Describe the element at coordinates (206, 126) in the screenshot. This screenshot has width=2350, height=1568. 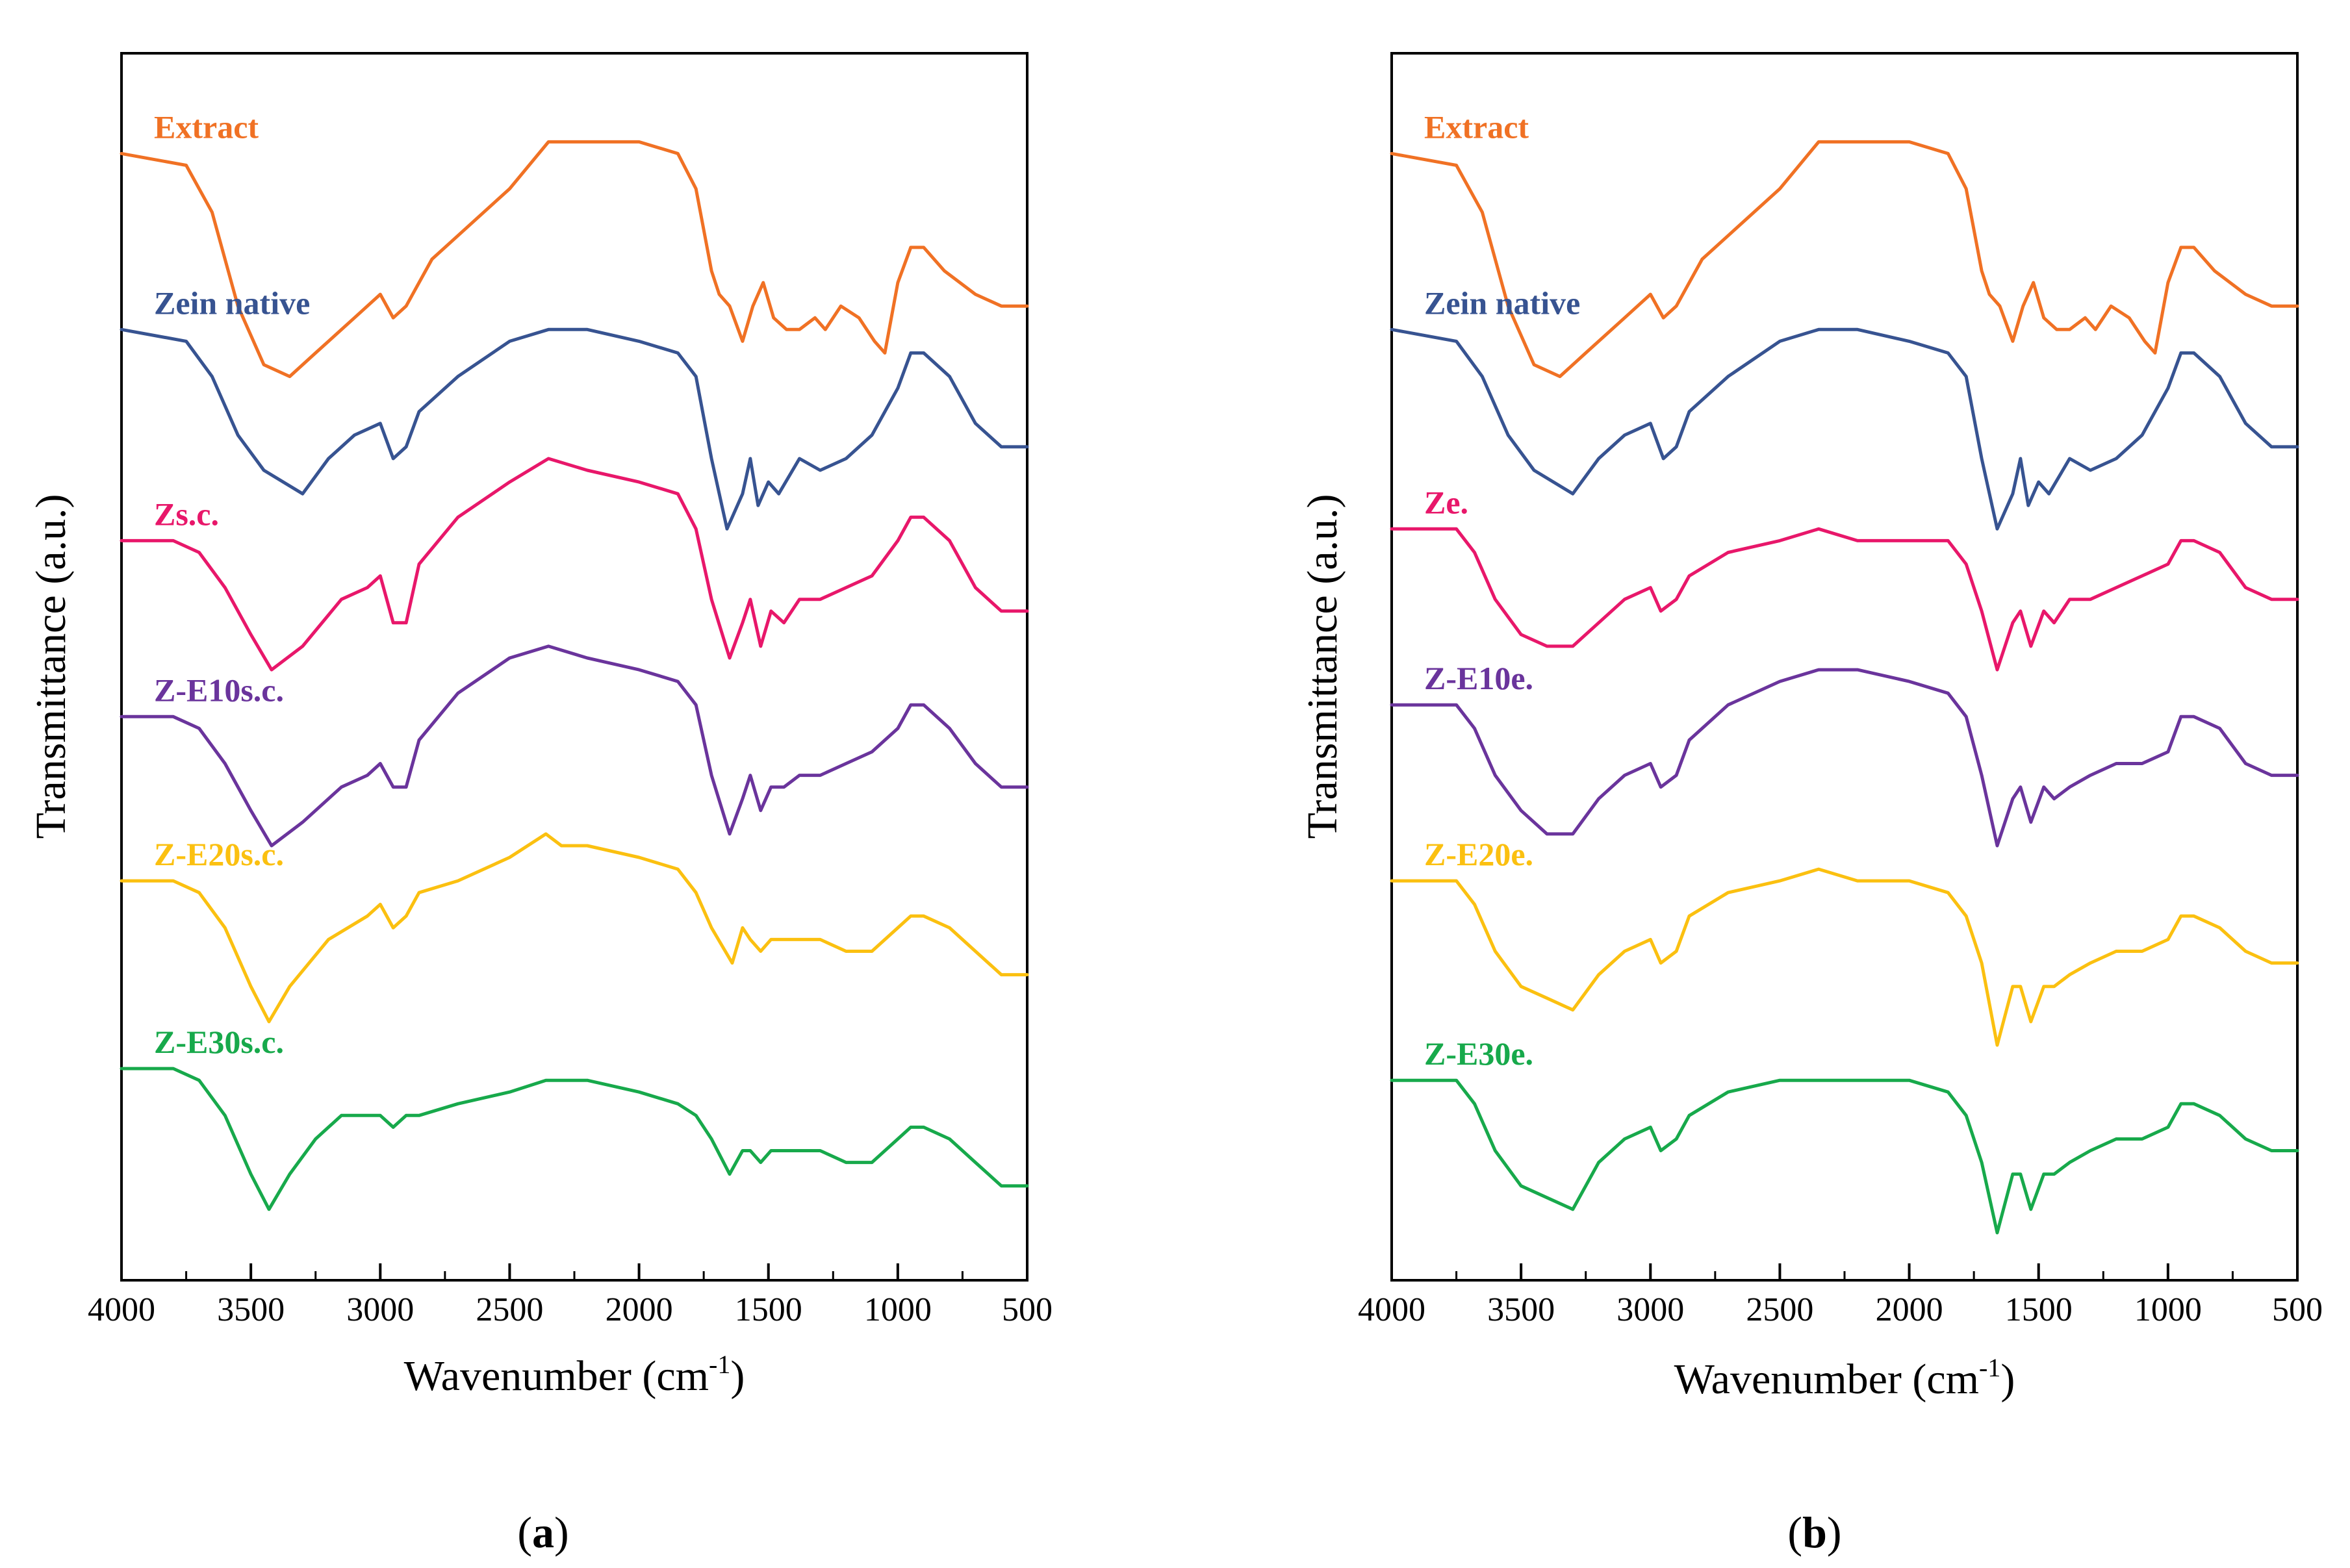
I see `panel-a-series-label-0: Extract` at that location.